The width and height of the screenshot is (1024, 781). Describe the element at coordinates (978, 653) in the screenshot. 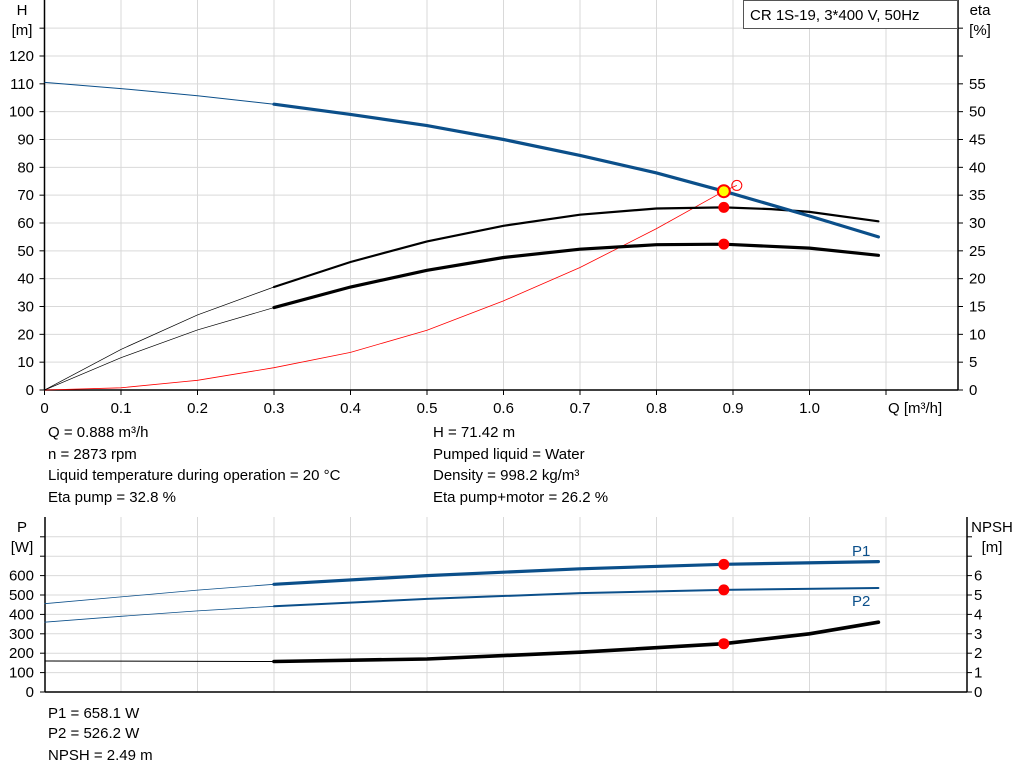

I see `y-right-tick-label: 2` at that location.